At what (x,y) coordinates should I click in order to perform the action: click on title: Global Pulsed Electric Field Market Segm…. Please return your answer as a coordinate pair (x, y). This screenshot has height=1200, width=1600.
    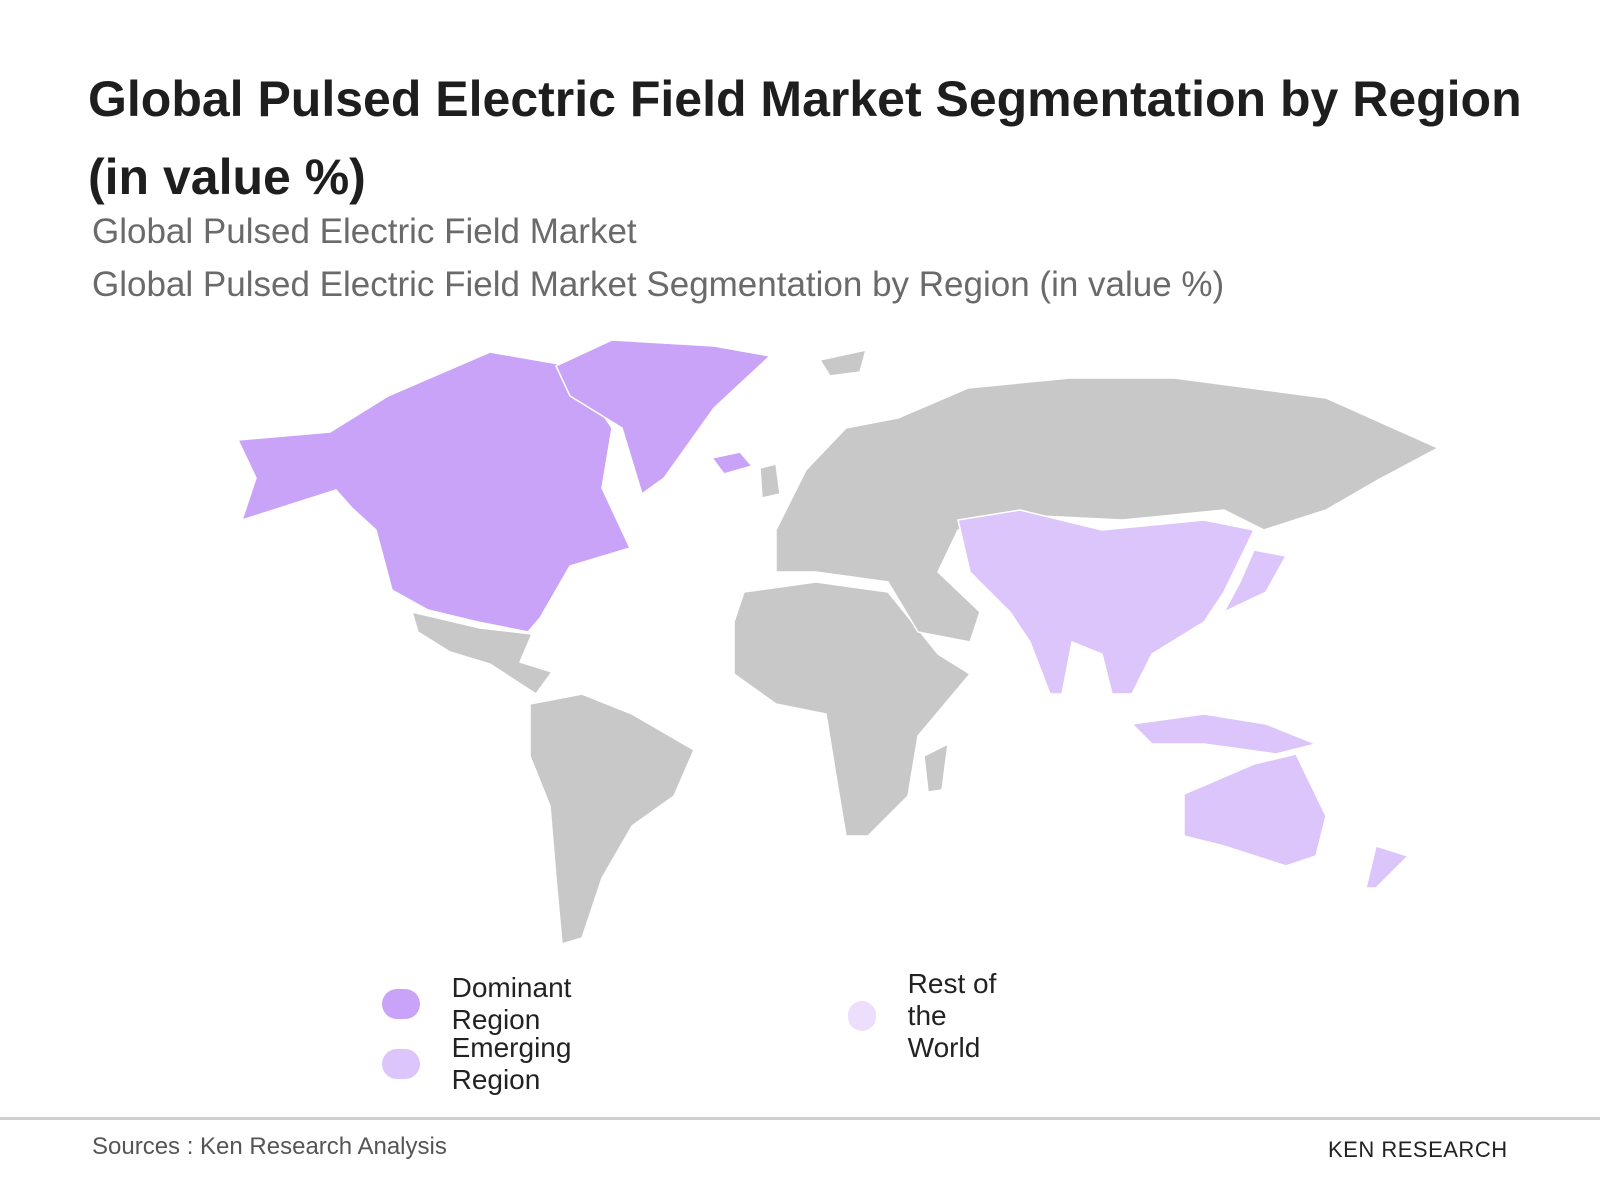
    Looking at the image, I should click on (805, 138).